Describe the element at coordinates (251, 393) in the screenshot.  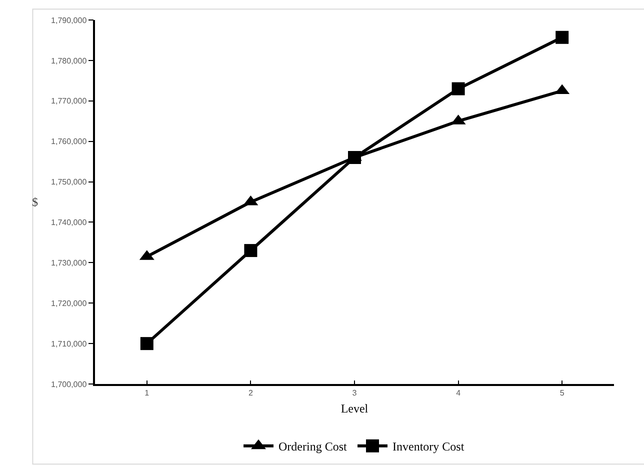
I see `x-tick-label: 2` at that location.